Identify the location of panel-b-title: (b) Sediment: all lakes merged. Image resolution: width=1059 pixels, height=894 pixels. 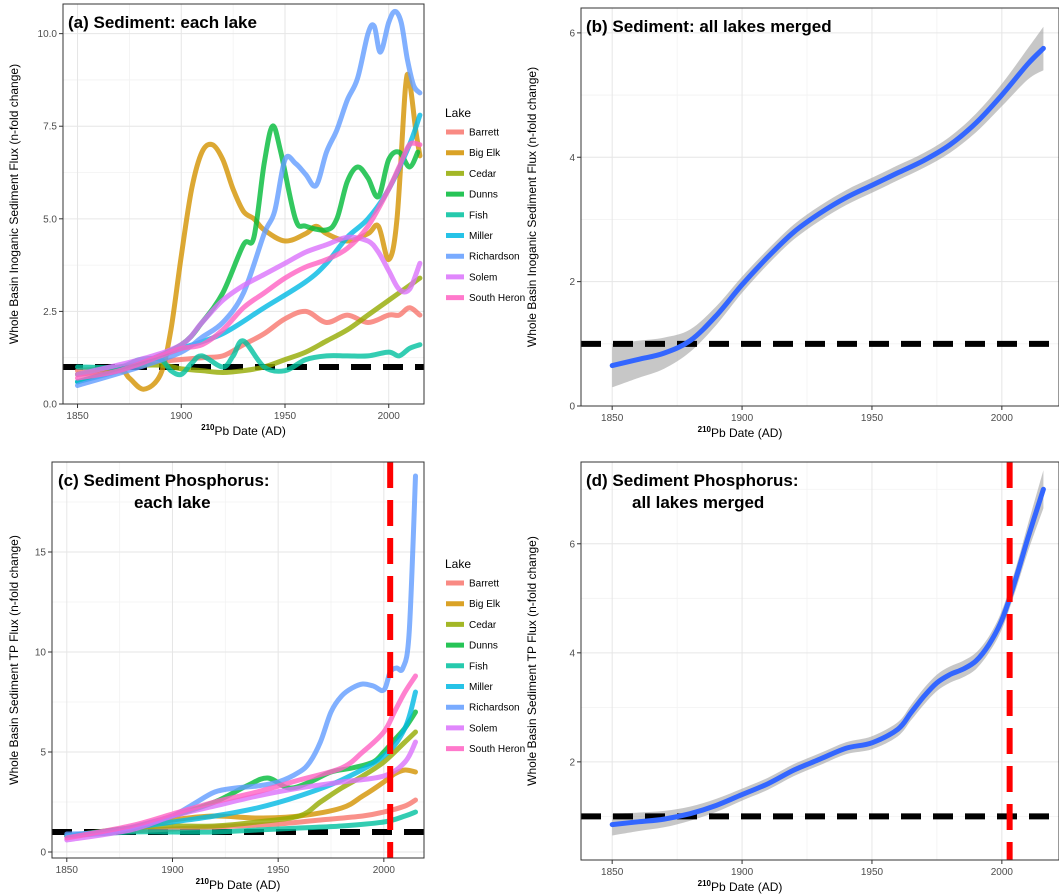
(709, 26).